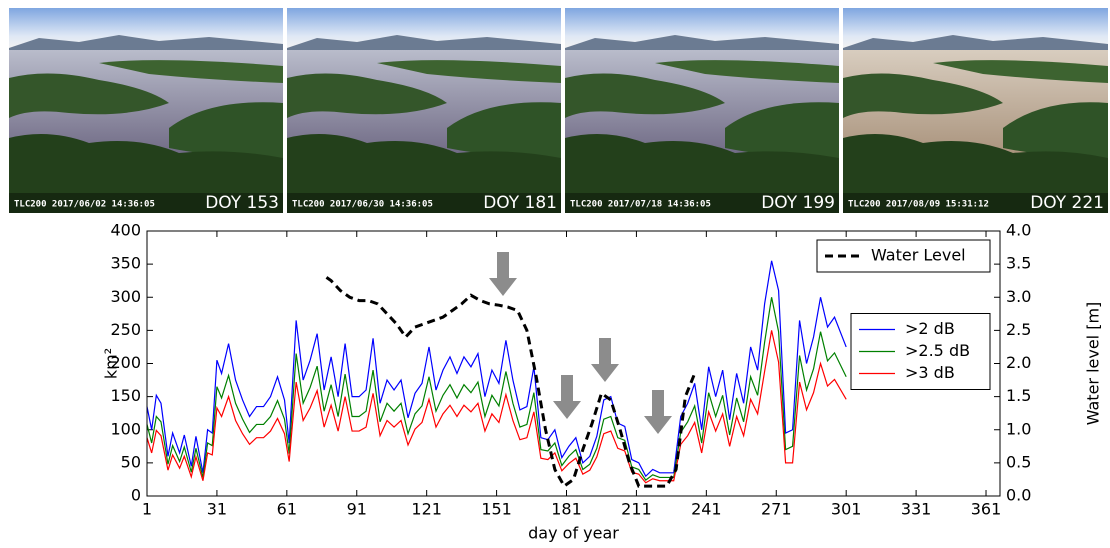  I want to click on photo-stamp: TLC200 2017/06/02 14:36:05, so click(84, 205).